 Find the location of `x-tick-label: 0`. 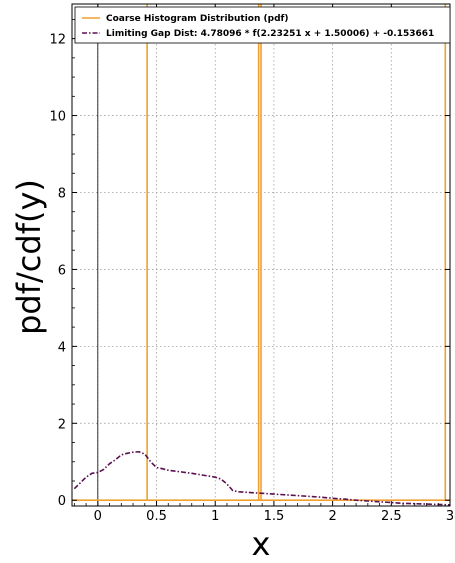

x-tick-label: 0 is located at coordinates (98, 516).